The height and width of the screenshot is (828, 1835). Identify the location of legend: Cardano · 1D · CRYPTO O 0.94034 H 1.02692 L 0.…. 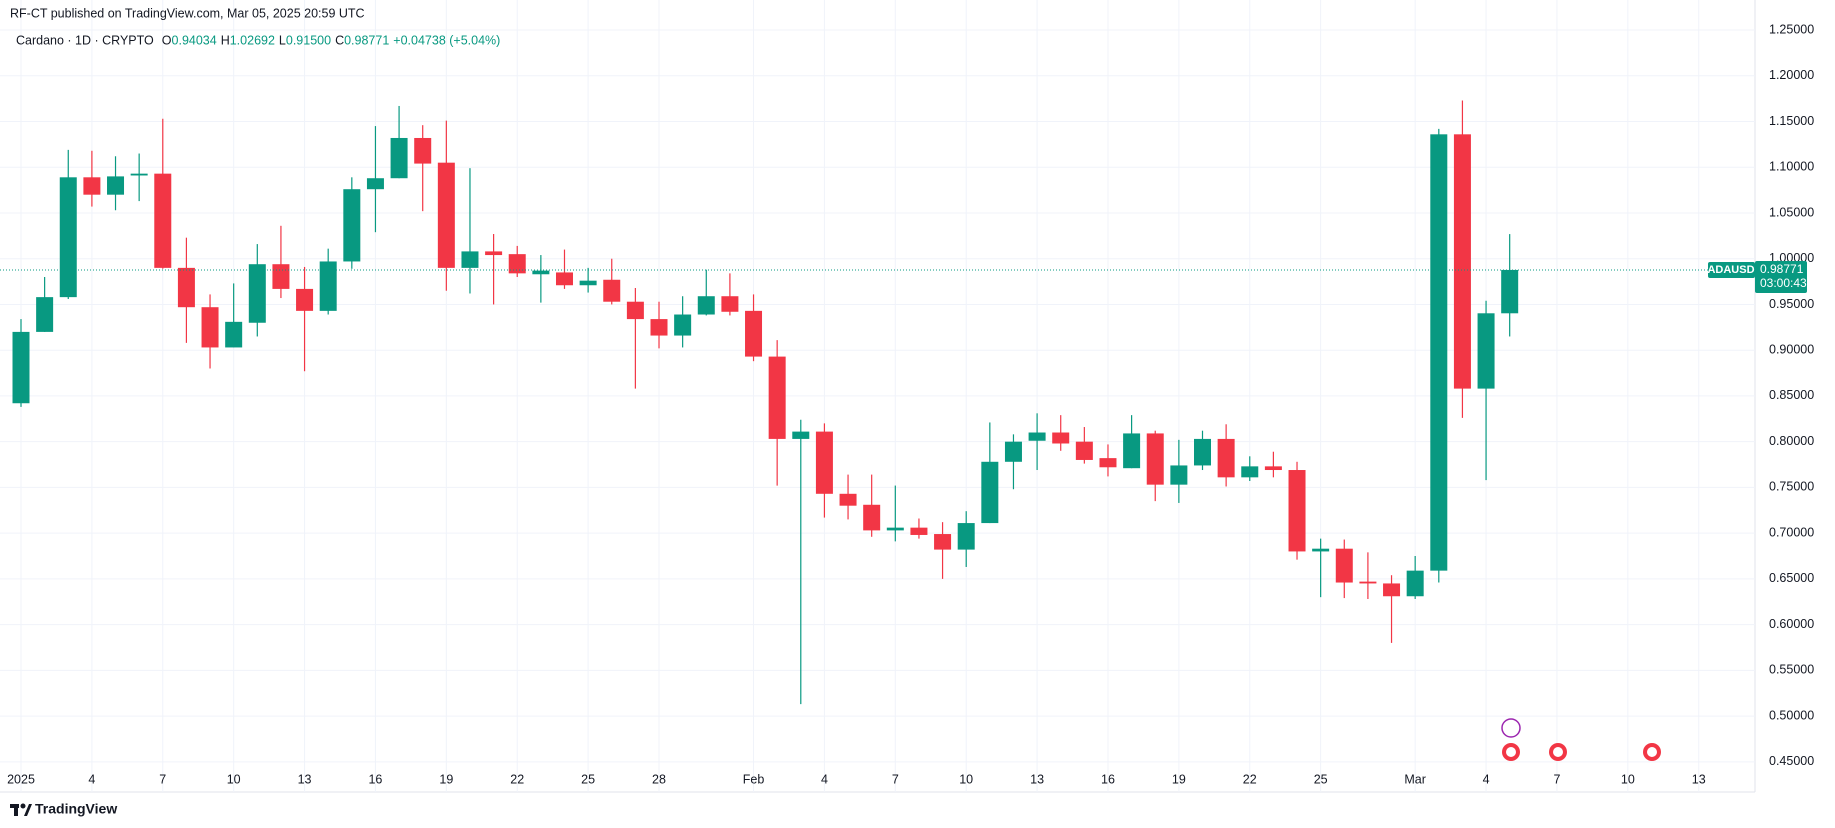
(258, 40).